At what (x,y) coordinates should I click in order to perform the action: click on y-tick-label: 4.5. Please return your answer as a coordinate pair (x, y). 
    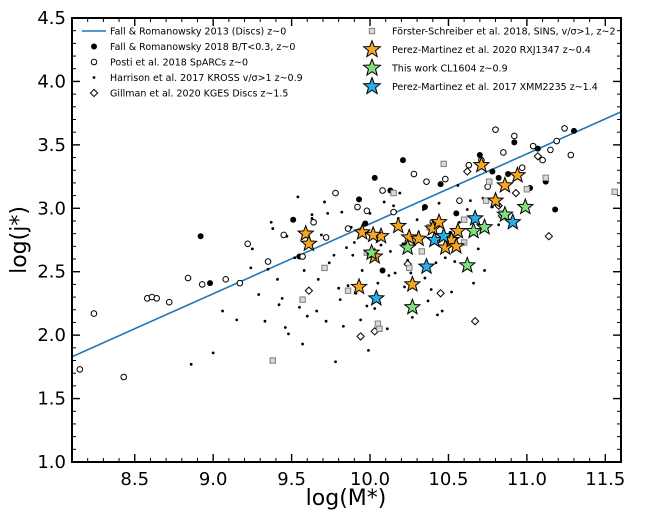
    Looking at the image, I should click on (51, 18).